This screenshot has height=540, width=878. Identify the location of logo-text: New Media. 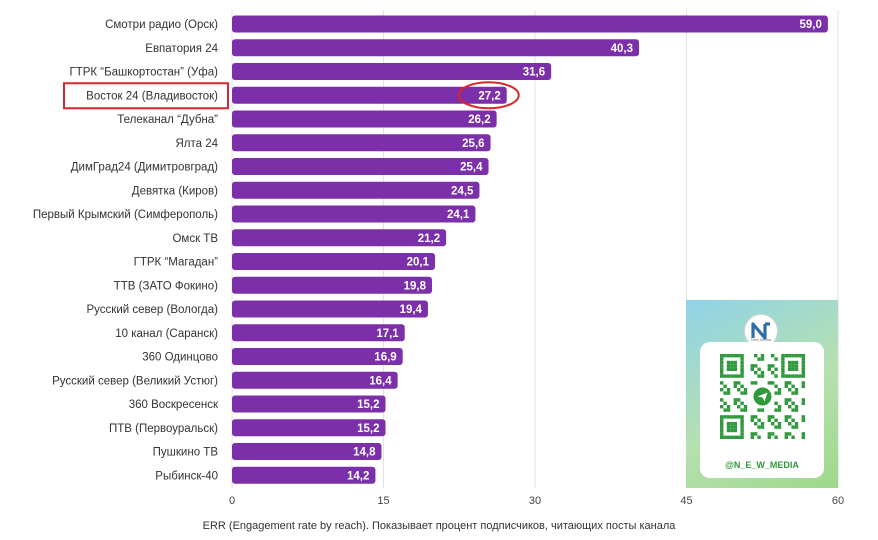
(760, 339).